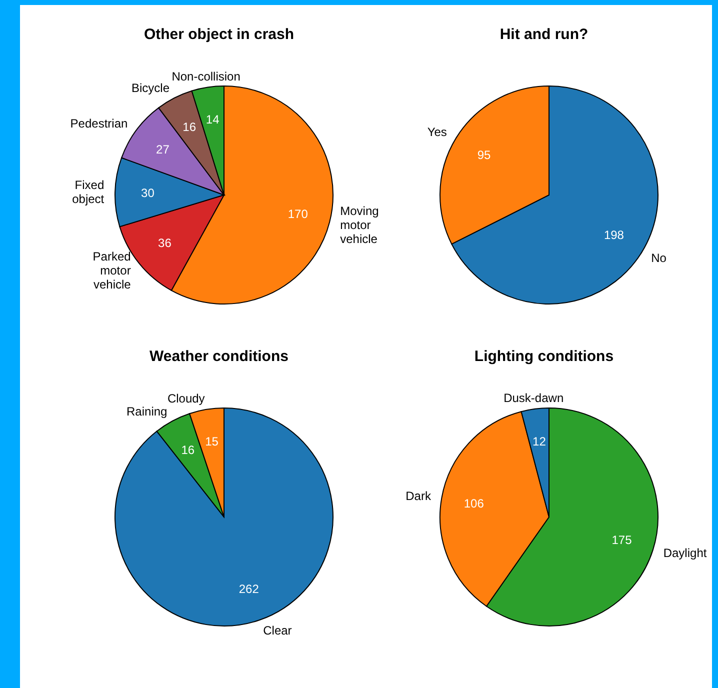 Image resolution: width=718 pixels, height=688 pixels. What do you see at coordinates (112, 270) in the screenshot?
I see `slice-label: Parked motor vehicle` at bounding box center [112, 270].